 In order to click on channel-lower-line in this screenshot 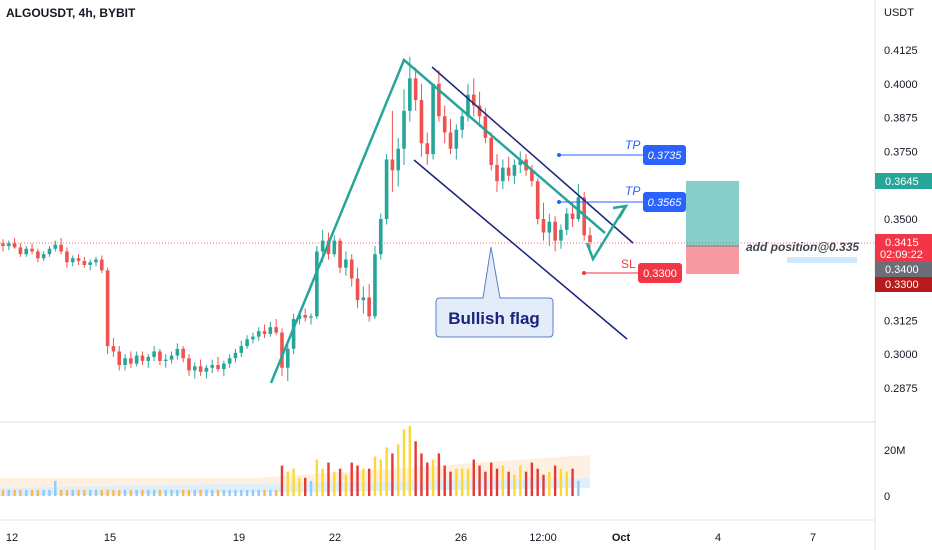, I will do `click(520, 249)`.